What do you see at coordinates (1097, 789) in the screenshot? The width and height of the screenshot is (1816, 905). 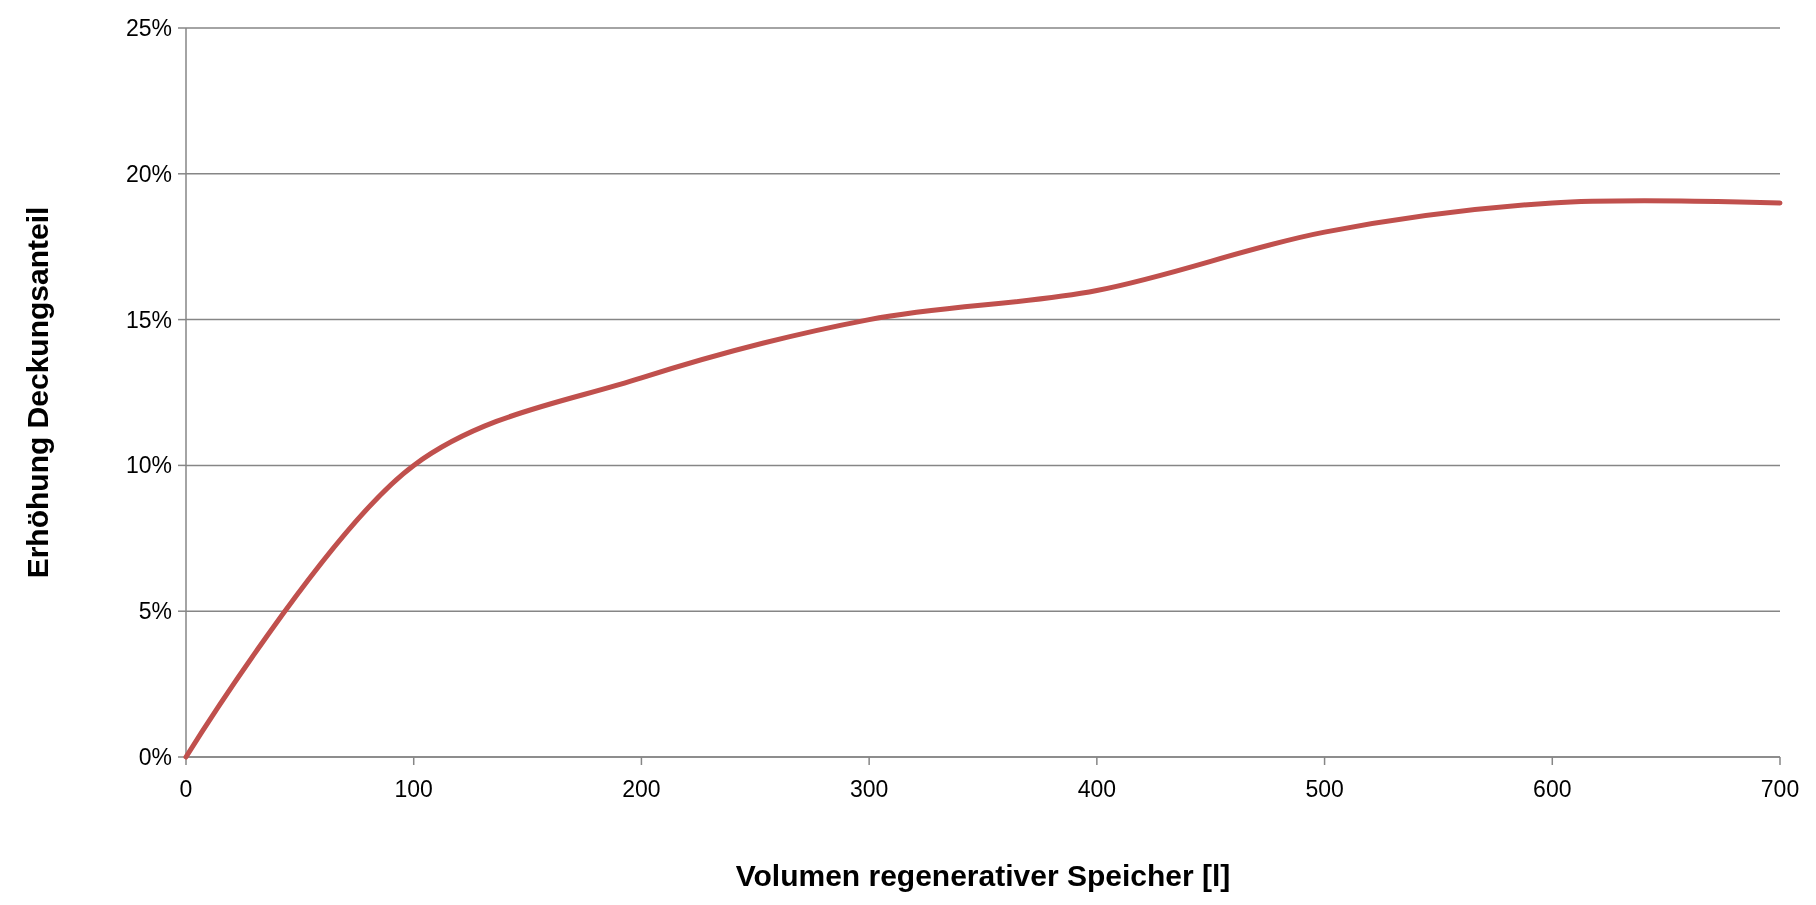 I see `x-tick-label: 400` at bounding box center [1097, 789].